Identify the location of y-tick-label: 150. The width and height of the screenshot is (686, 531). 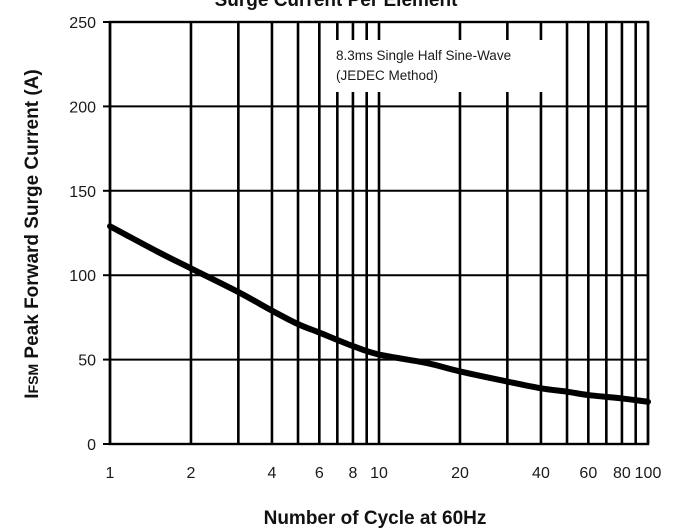
(82, 192).